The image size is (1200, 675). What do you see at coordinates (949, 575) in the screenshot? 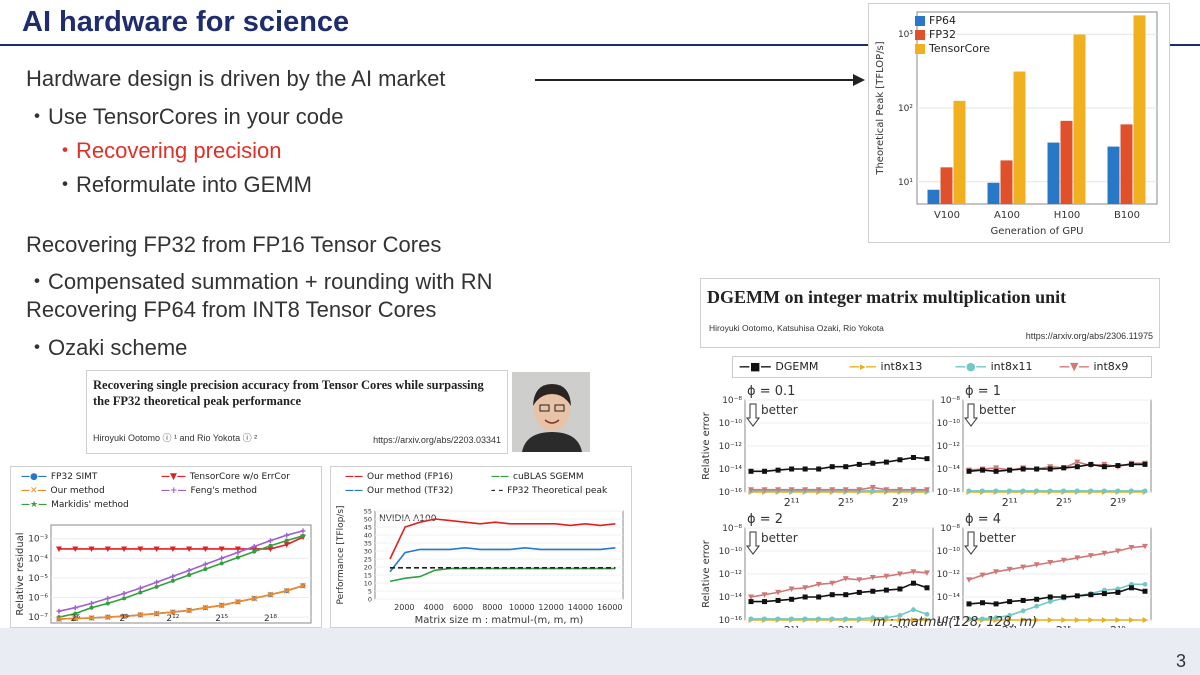
I see `phi-panel-4-ytick-label: 10⁻¹²` at bounding box center [949, 575].